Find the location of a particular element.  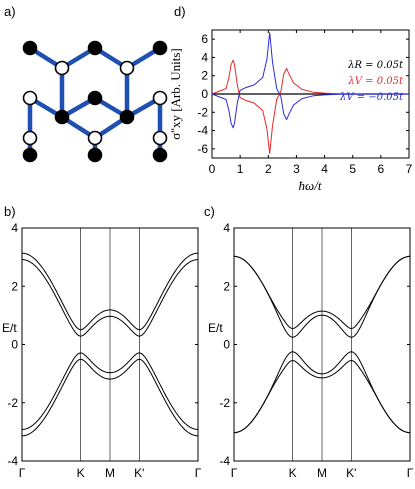

chart-d-xtick-label: 7 is located at coordinates (409, 169).